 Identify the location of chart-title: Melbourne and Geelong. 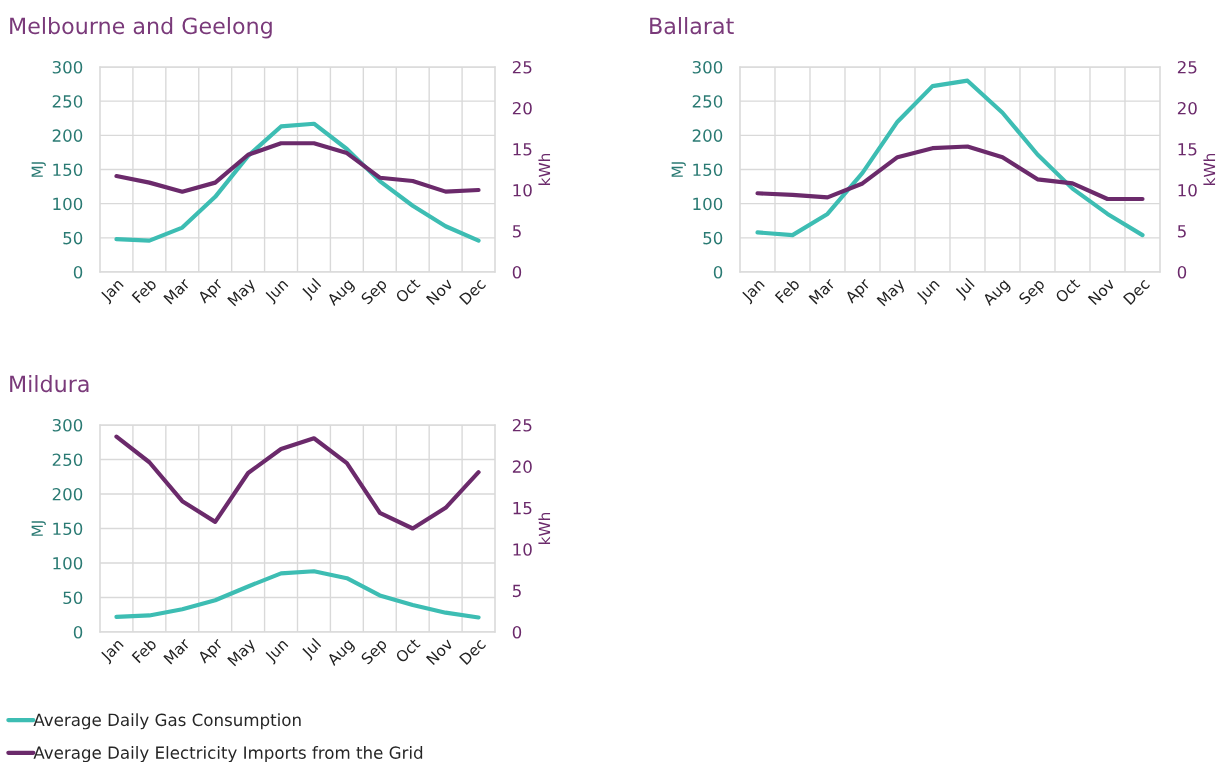
(141, 28).